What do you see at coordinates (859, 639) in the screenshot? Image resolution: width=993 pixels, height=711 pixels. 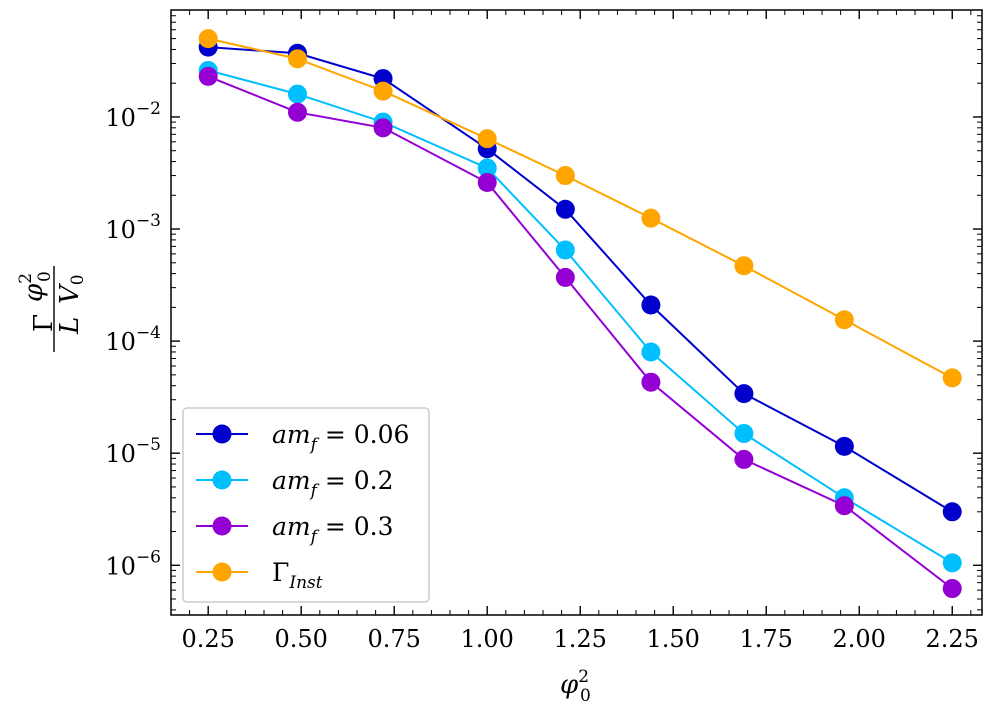 I see `x-tick-label: 2.00` at bounding box center [859, 639].